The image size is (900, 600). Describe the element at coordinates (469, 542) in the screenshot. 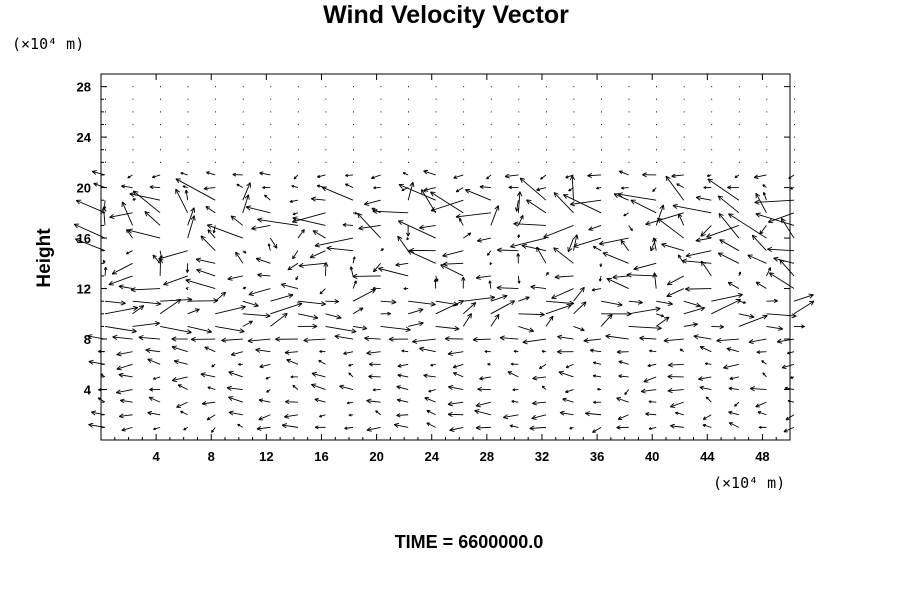

I see `time-label: TIME = 6600000.0` at that location.